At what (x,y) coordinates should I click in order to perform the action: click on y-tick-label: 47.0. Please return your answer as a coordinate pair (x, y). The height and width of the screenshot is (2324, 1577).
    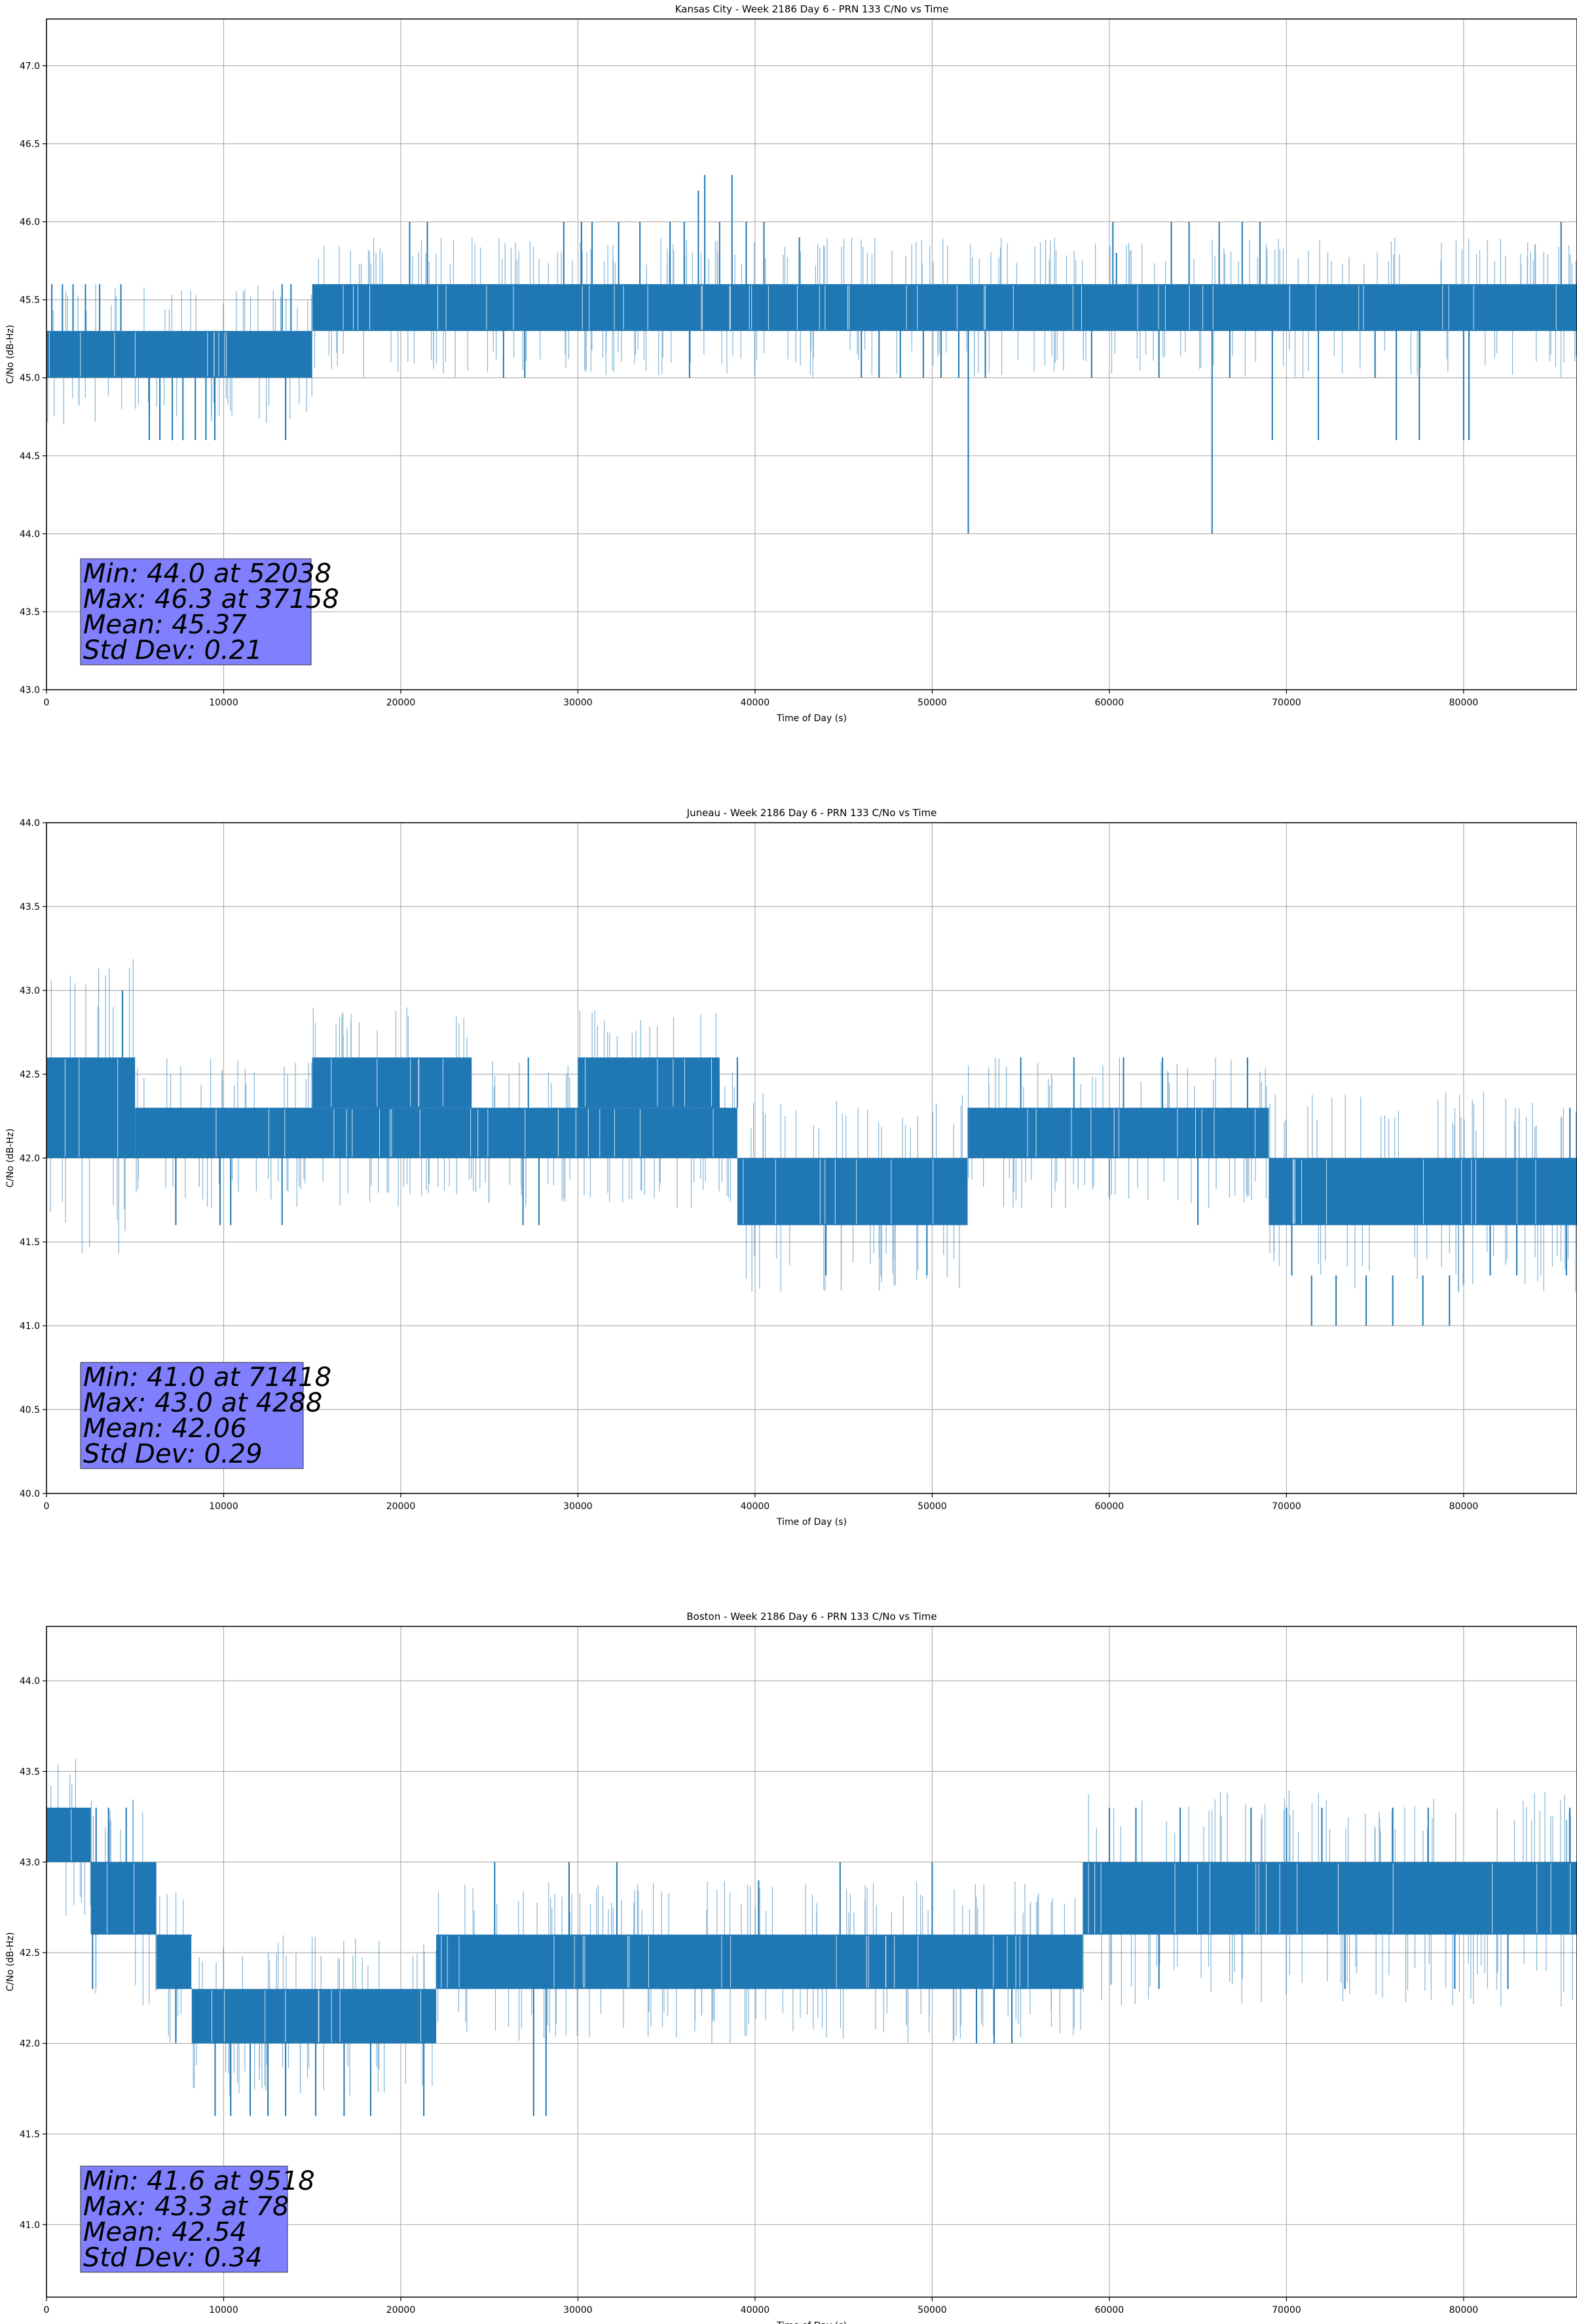
    Looking at the image, I should click on (30, 66).